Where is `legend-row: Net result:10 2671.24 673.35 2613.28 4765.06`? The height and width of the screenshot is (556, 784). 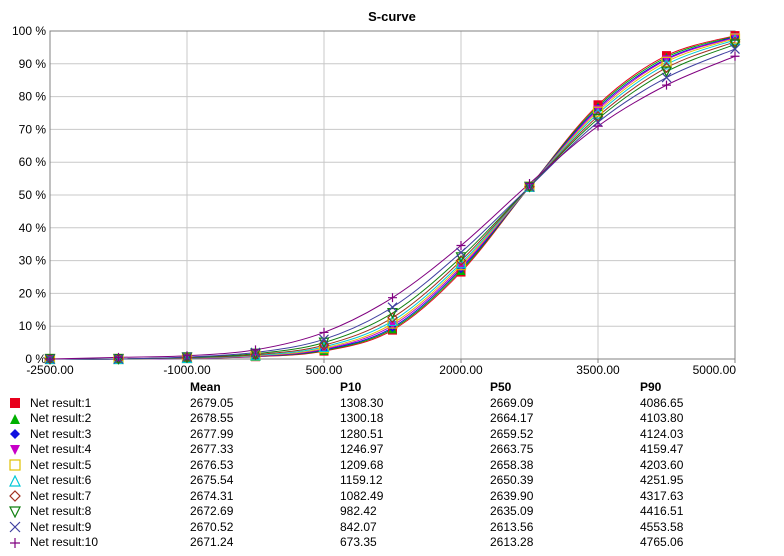 legend-row: Net result:10 2671.24 673.35 2613.28 4765.06 is located at coordinates (392, 543).